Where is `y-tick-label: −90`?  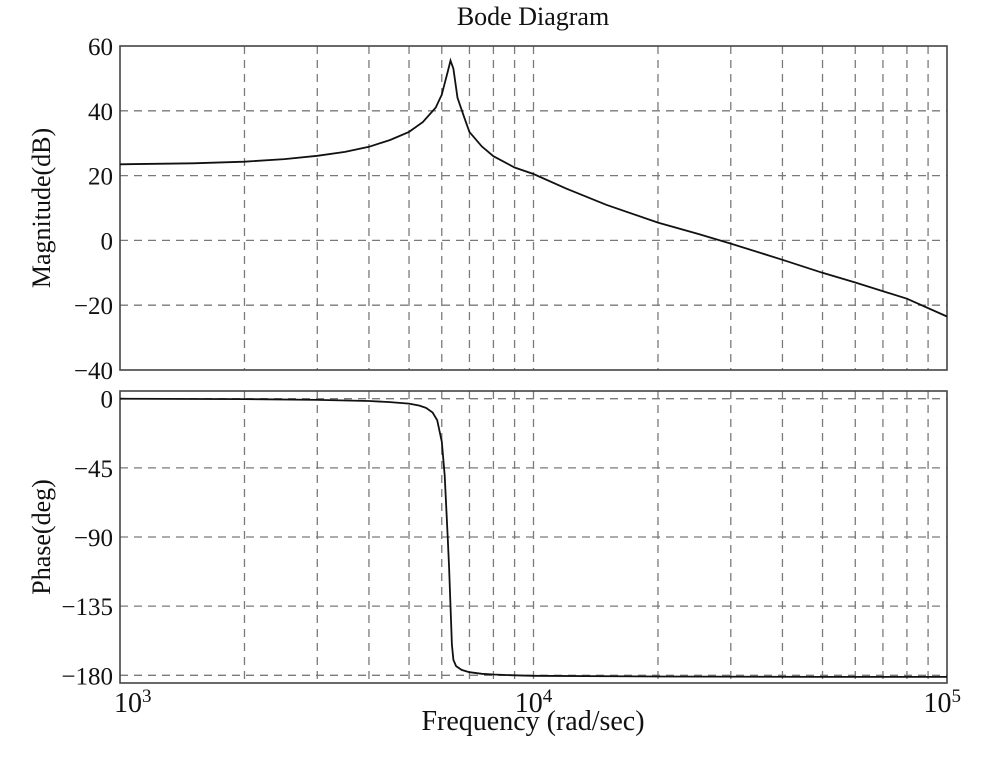 y-tick-label: −90 is located at coordinates (93, 538).